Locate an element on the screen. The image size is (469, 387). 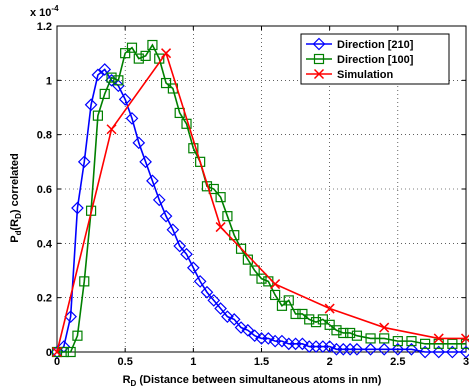
y-axis-label: Pd(RD) correlated is located at coordinates (16, 198).